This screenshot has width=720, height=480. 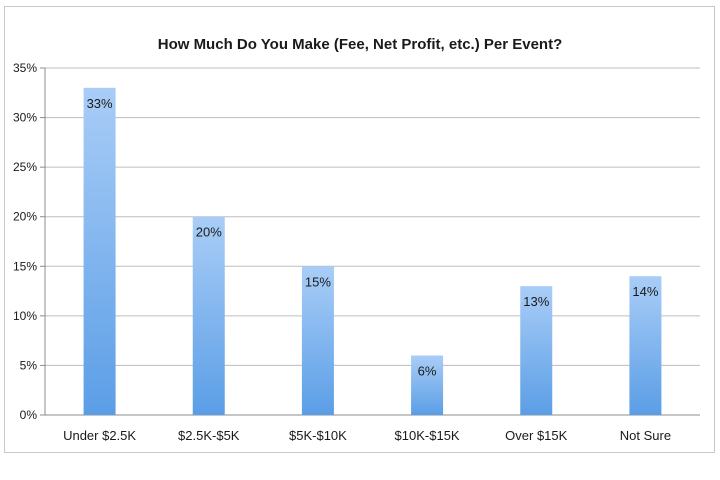 I want to click on x-category-label: Not Sure, so click(x=645, y=435).